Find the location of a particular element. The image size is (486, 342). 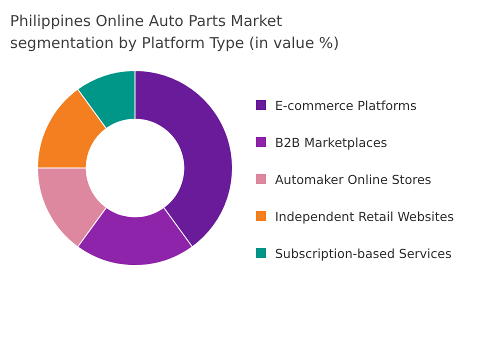

legend-label: Automaker Online Stores is located at coordinates (353, 179).